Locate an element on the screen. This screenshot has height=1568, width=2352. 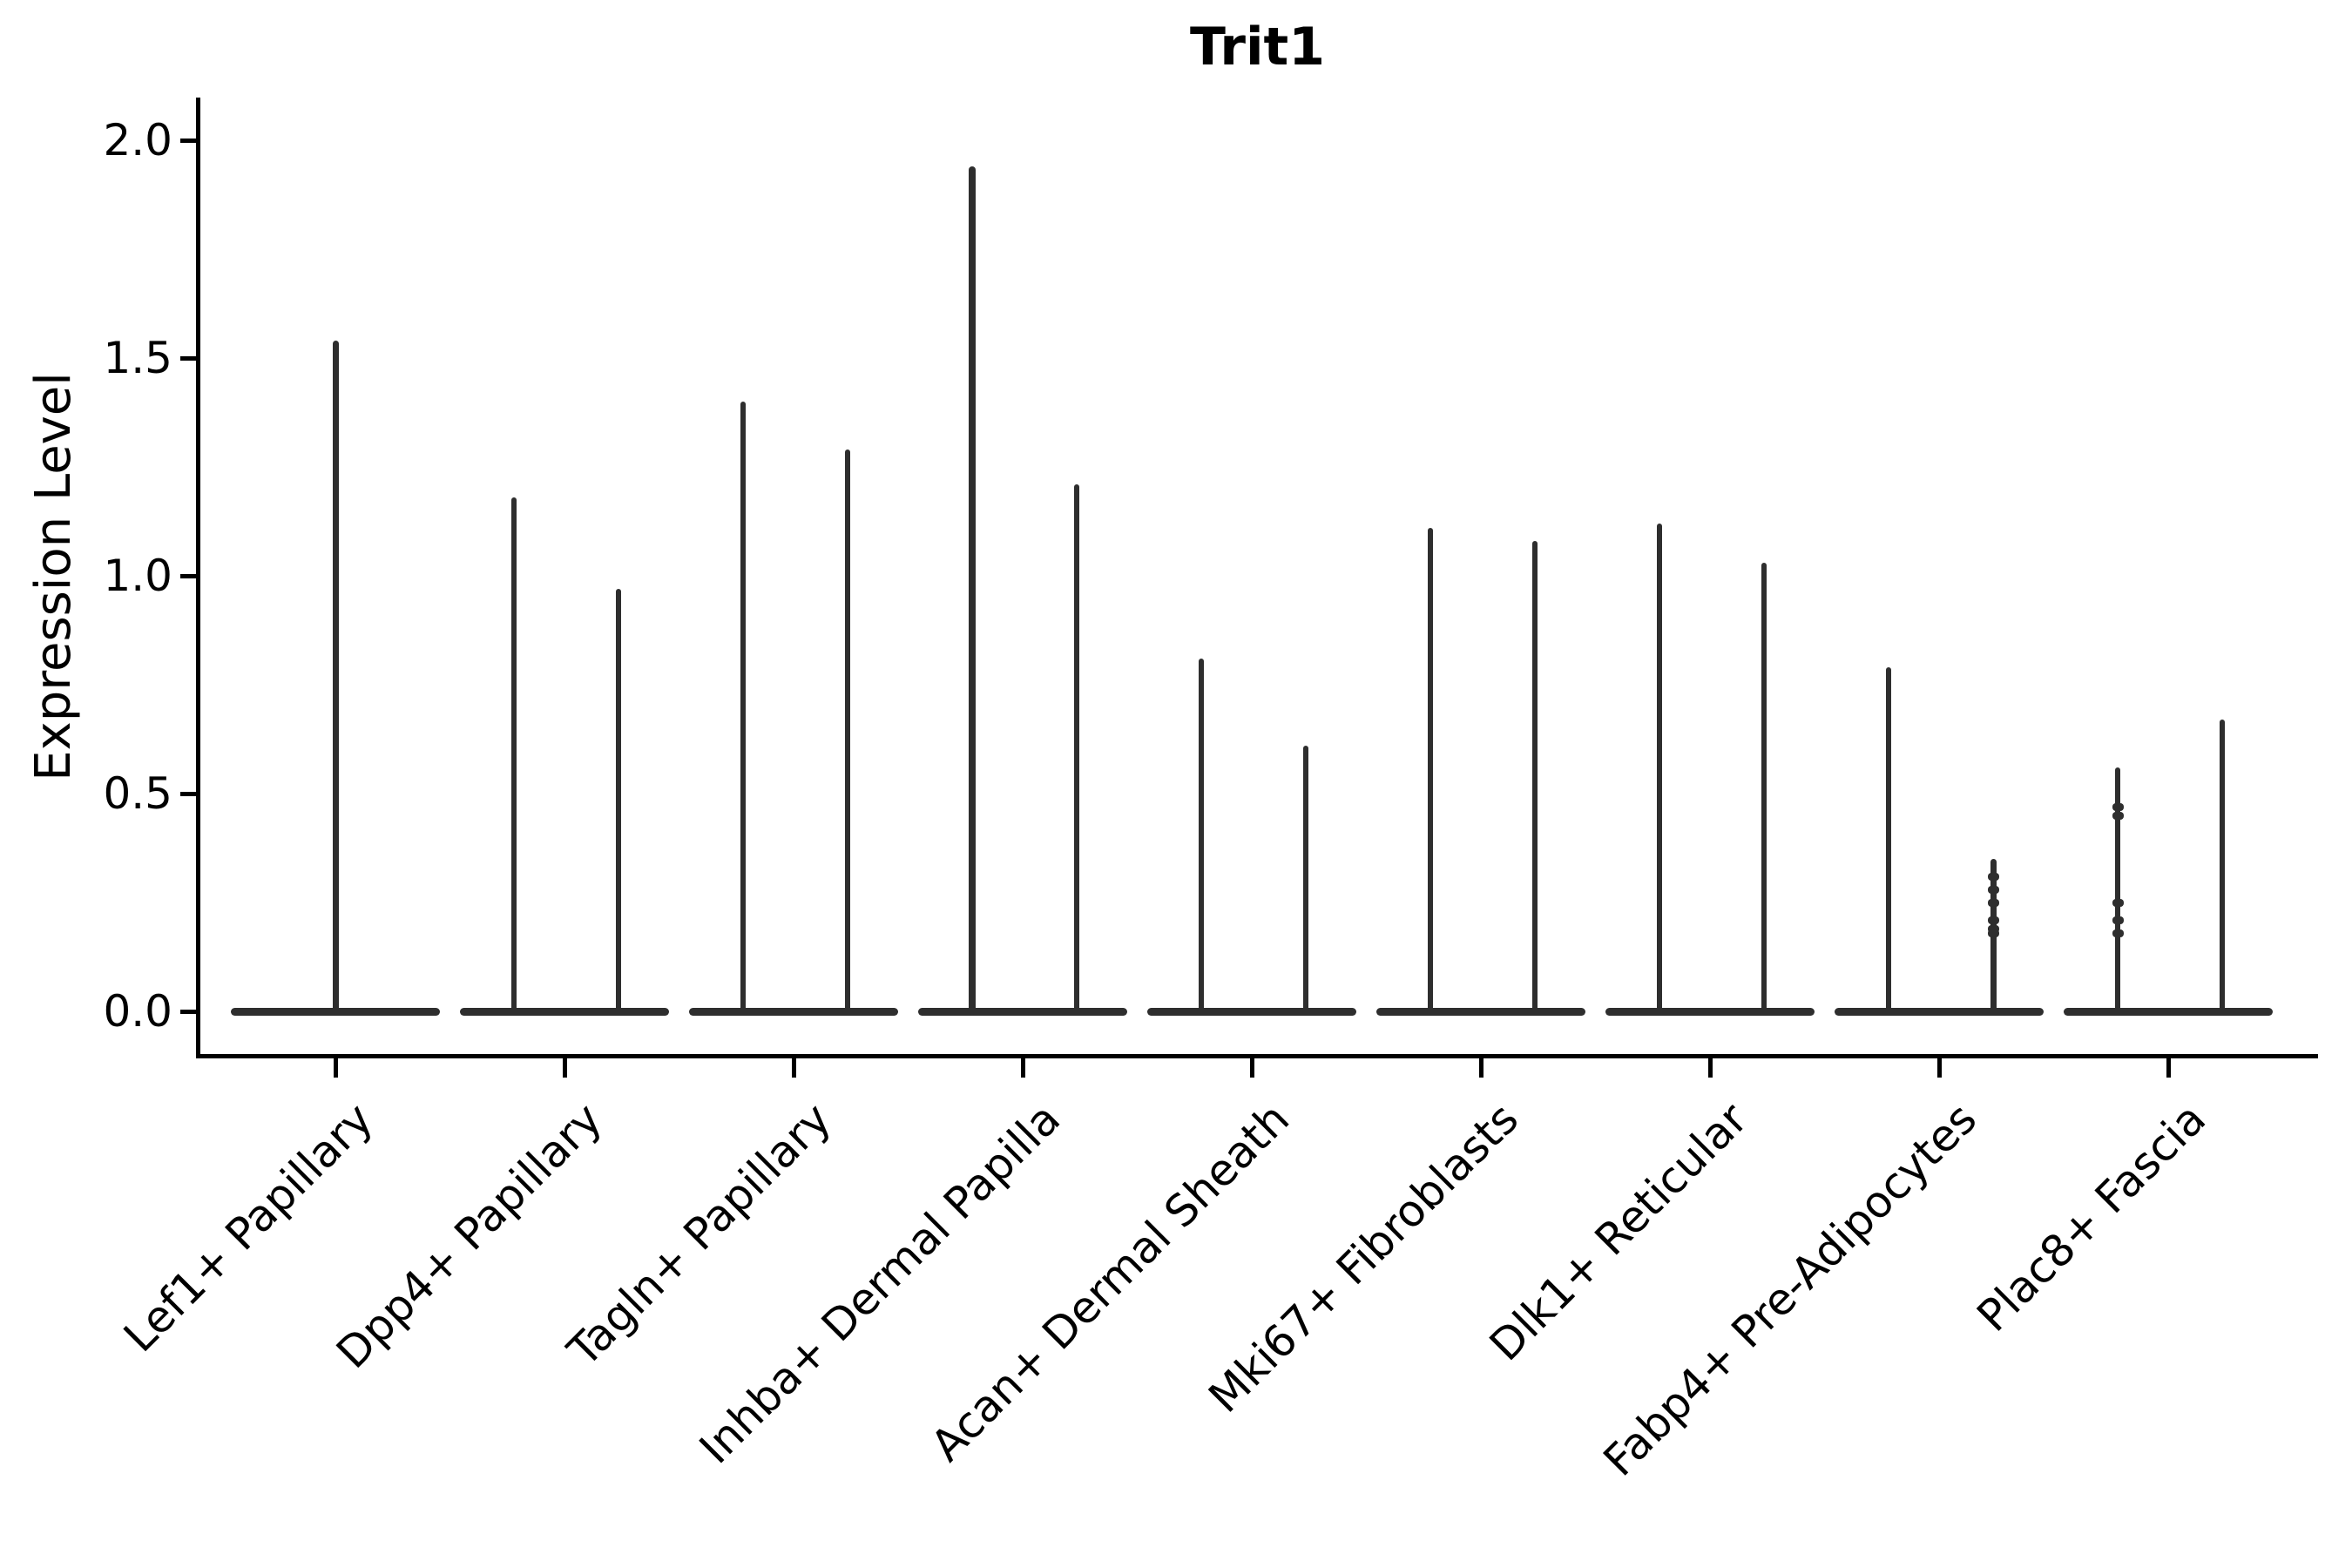
y-tick-label: 1.5 is located at coordinates (137, 358).